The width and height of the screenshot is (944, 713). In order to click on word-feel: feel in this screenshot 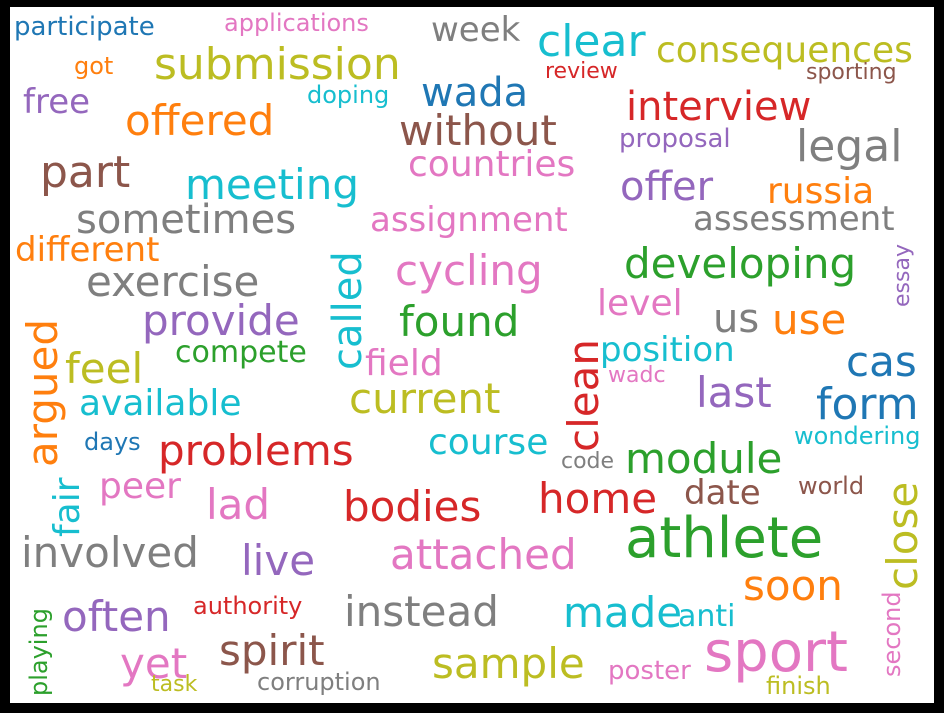, I will do `click(104, 368)`.